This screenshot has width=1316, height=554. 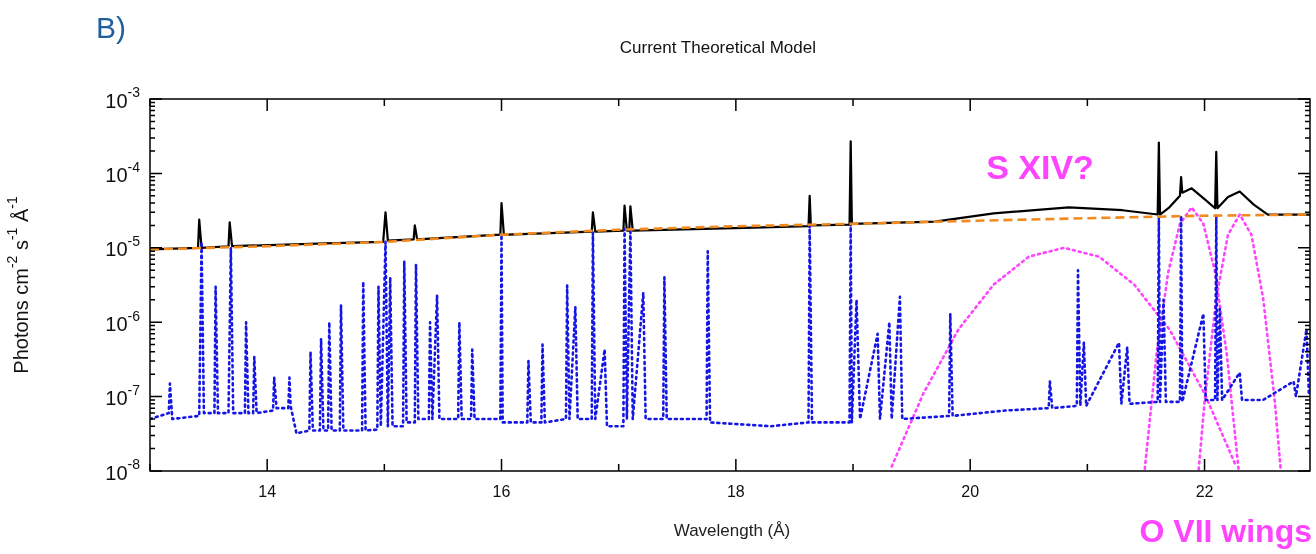 What do you see at coordinates (18, 285) in the screenshot?
I see `y-axis-title: Photons cm-2 s-1 Å-1` at bounding box center [18, 285].